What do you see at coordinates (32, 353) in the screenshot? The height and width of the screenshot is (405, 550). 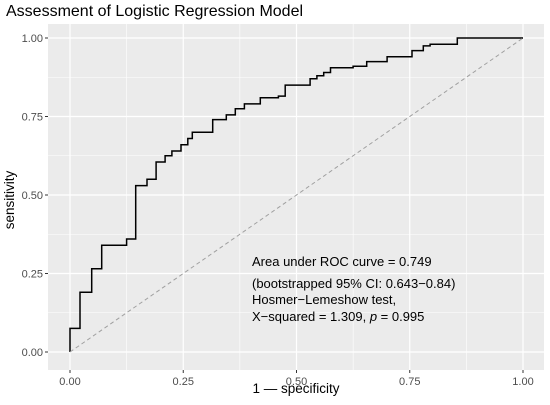 I see `y-tick-label: 0.00` at bounding box center [32, 353].